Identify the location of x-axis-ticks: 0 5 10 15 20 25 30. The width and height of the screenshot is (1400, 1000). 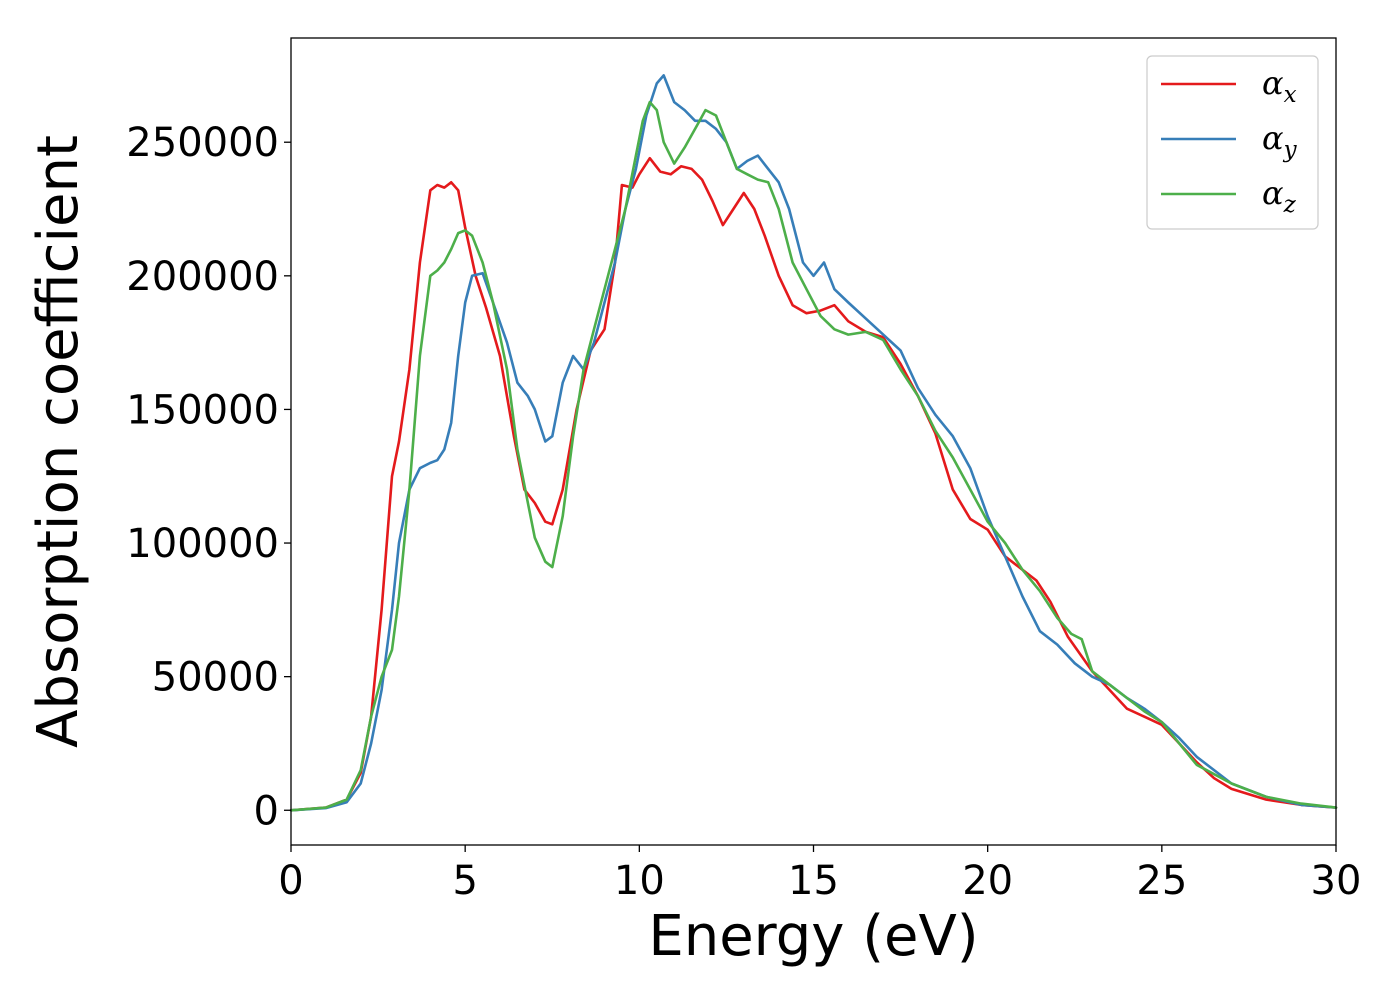
(819, 874).